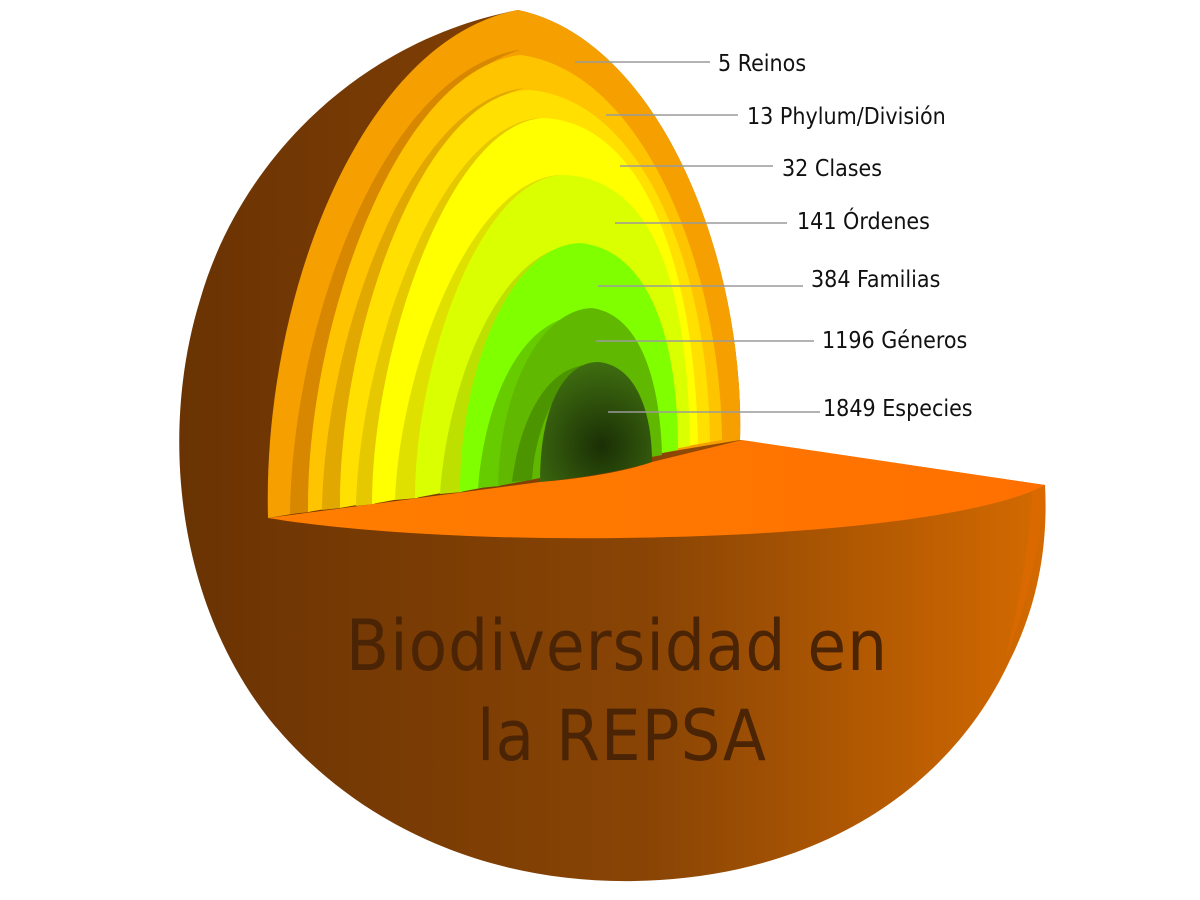 This screenshot has width=1200, height=900. What do you see at coordinates (617, 646) in the screenshot?
I see `title-line-1: Biodiversidad en` at bounding box center [617, 646].